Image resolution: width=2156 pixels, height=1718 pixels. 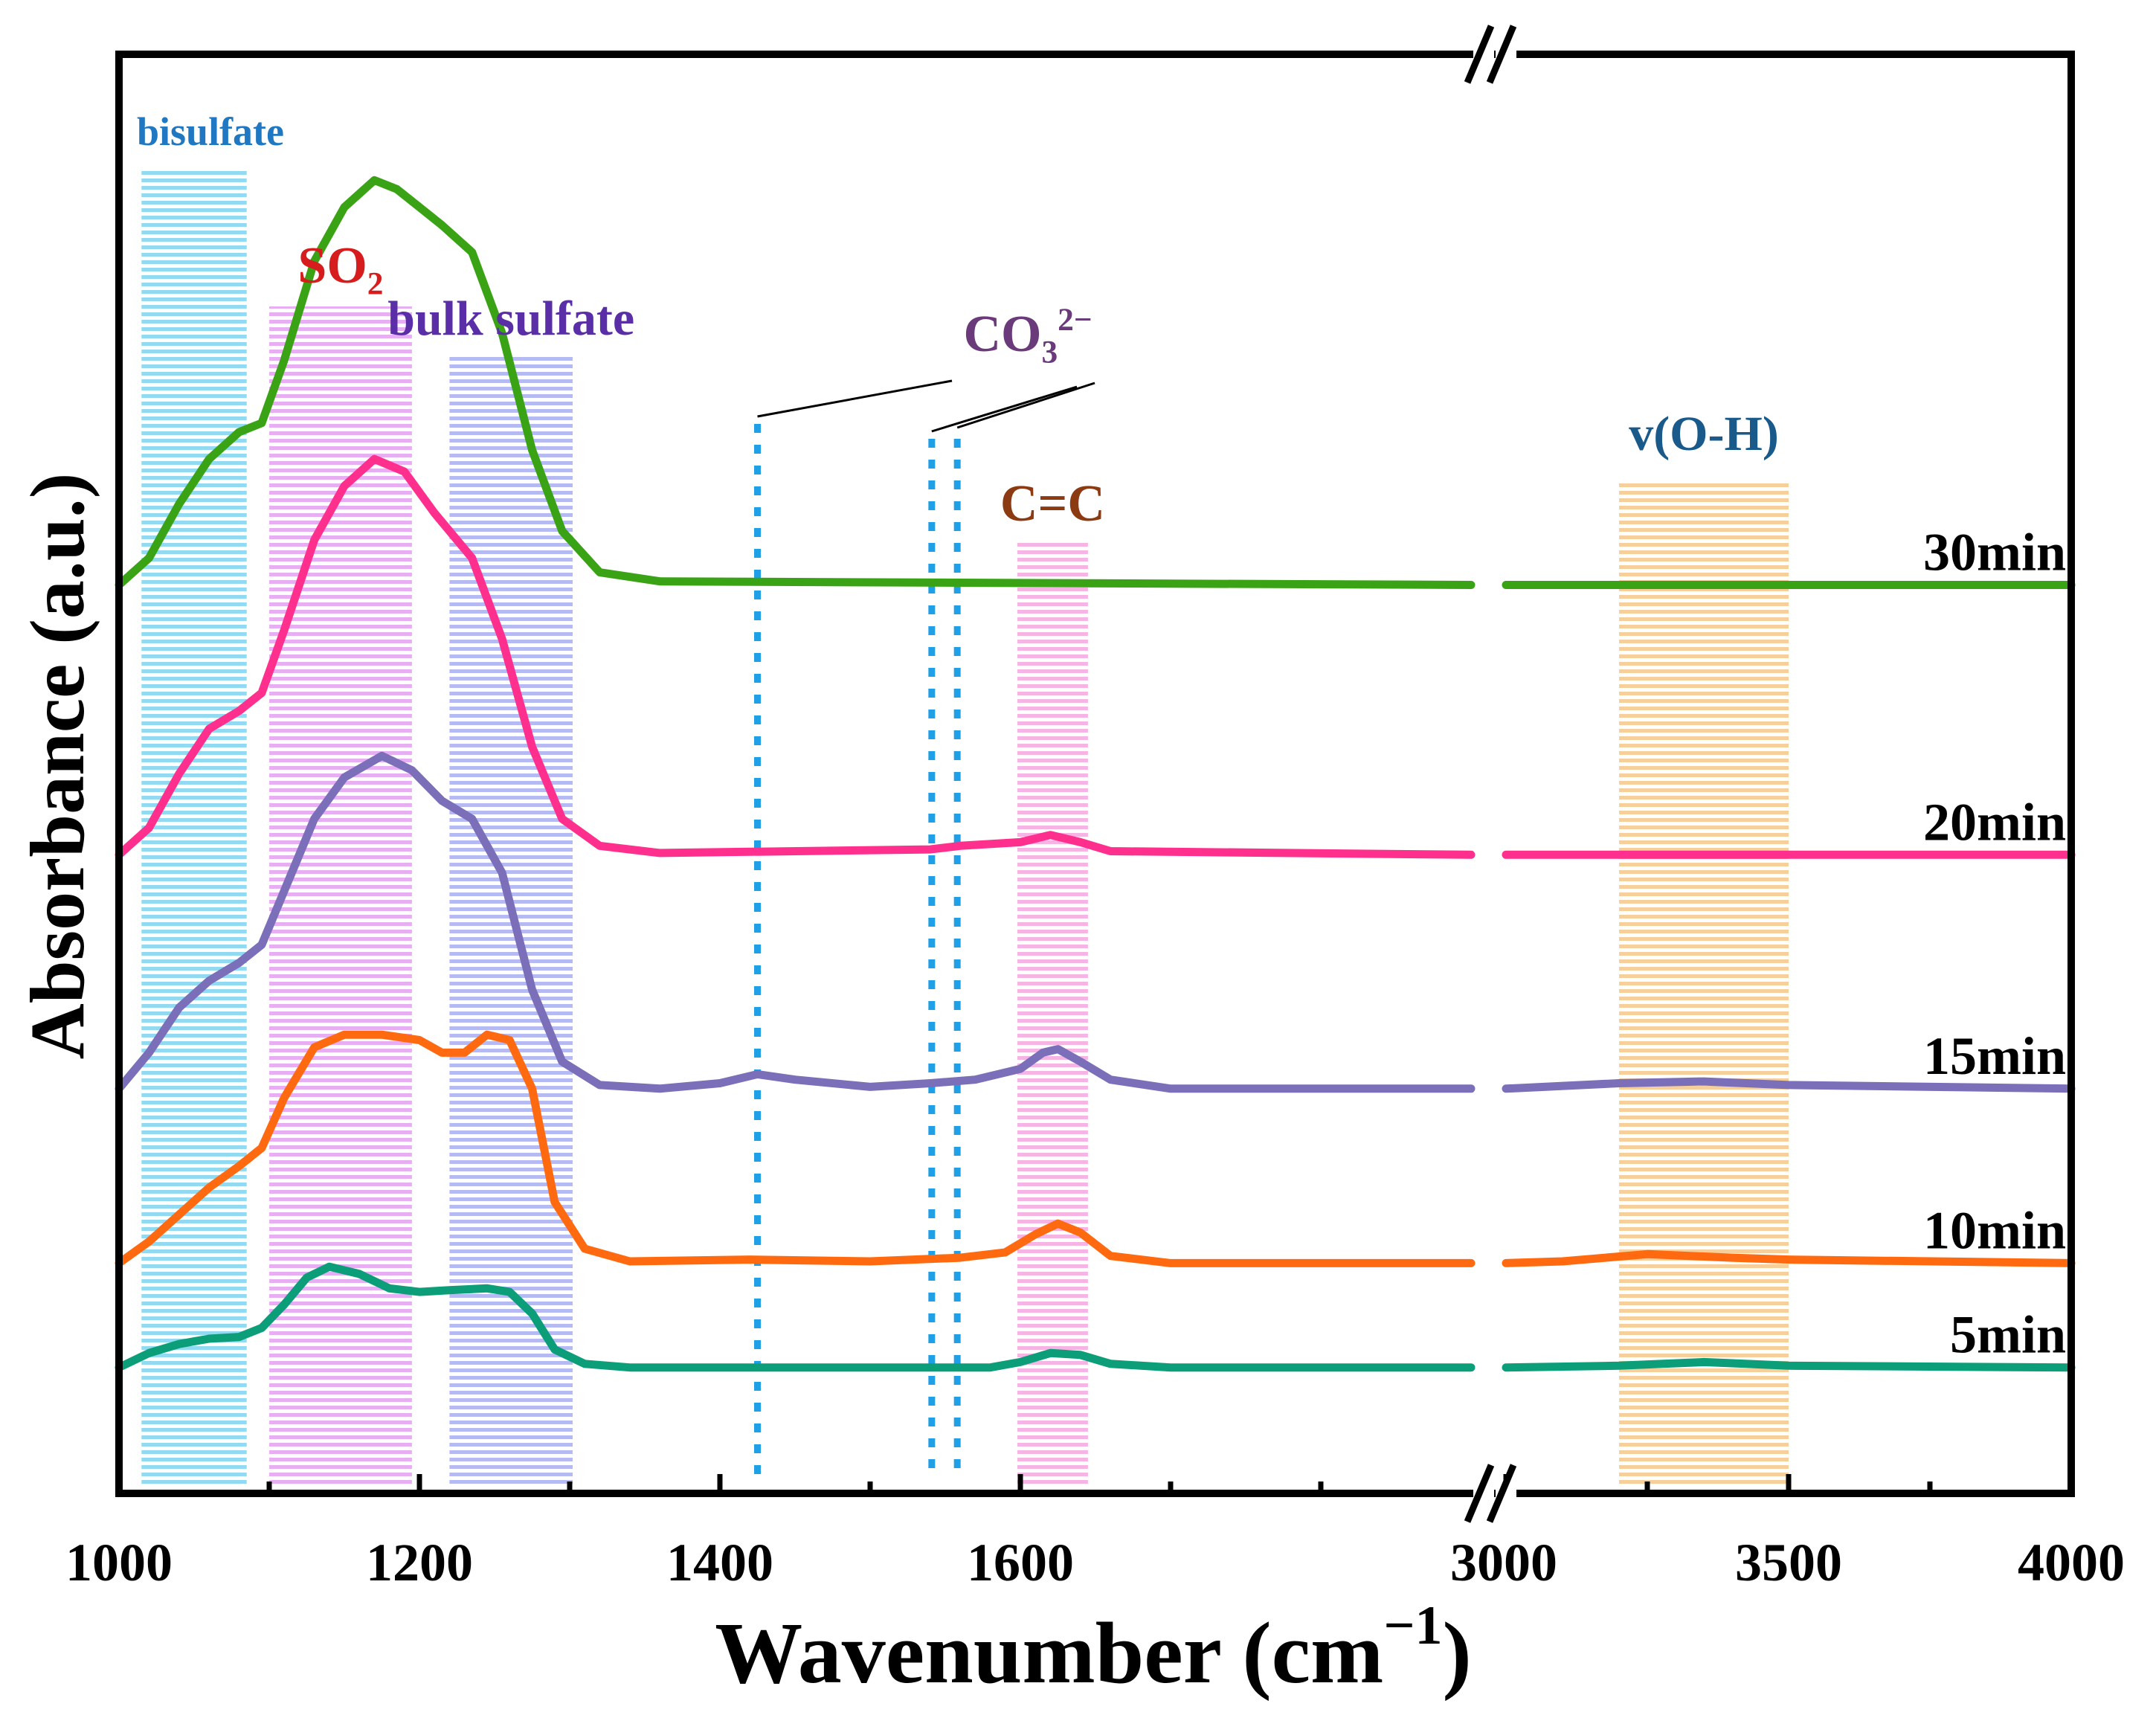 I want to click on band-label-so: SO2, so click(x=340, y=269).